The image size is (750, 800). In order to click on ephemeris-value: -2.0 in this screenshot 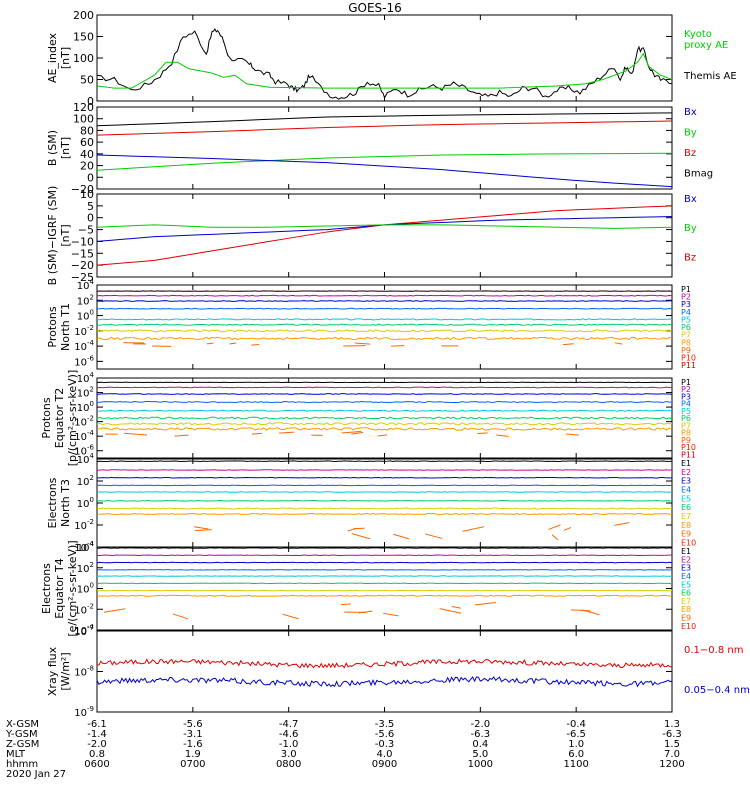, I will do `click(481, 724)`.